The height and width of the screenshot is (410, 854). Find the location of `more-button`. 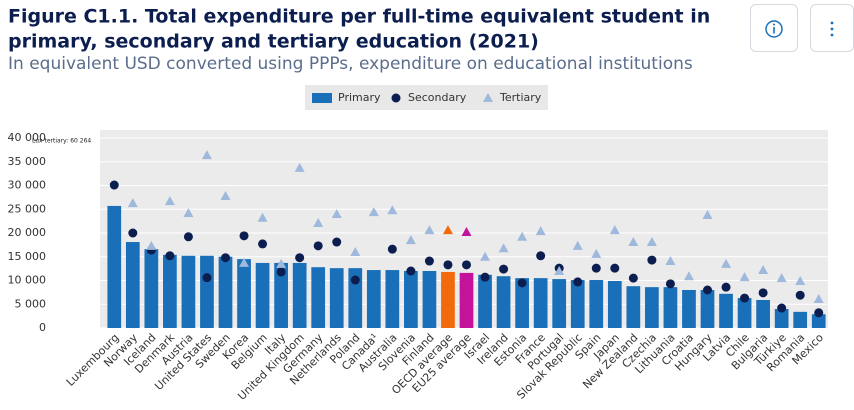

more-button is located at coordinates (832, 28).